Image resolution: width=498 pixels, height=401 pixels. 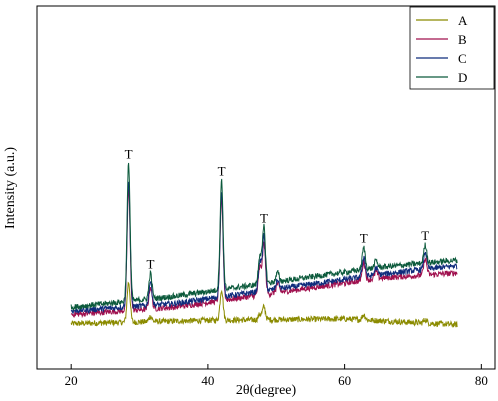 I want to click on series-line-A, so click(x=264, y=304).